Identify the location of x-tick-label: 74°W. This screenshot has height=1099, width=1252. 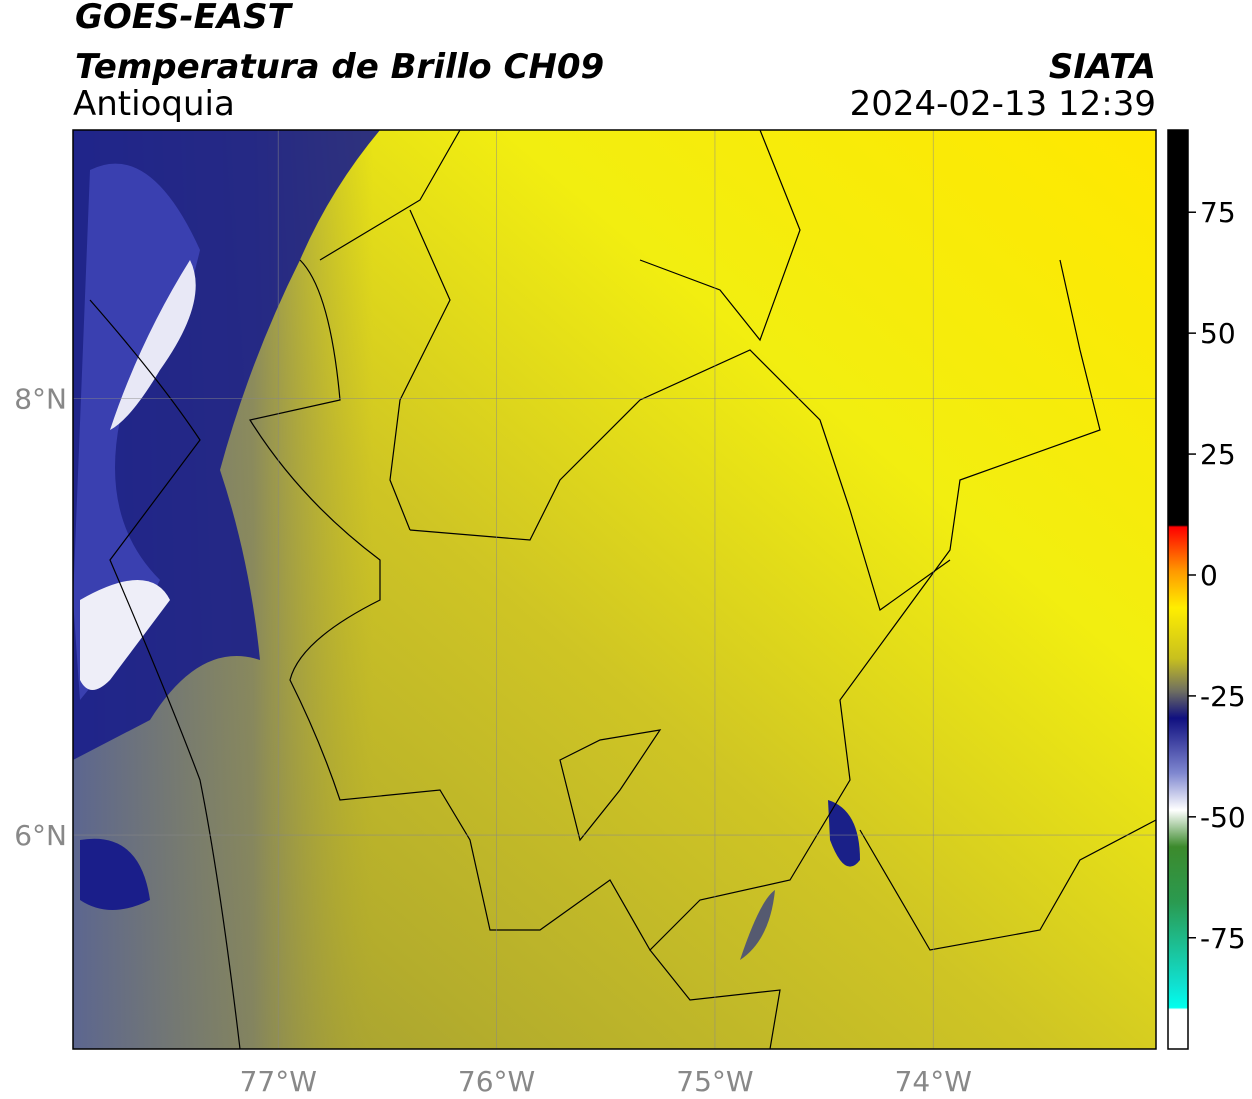
(933, 1081).